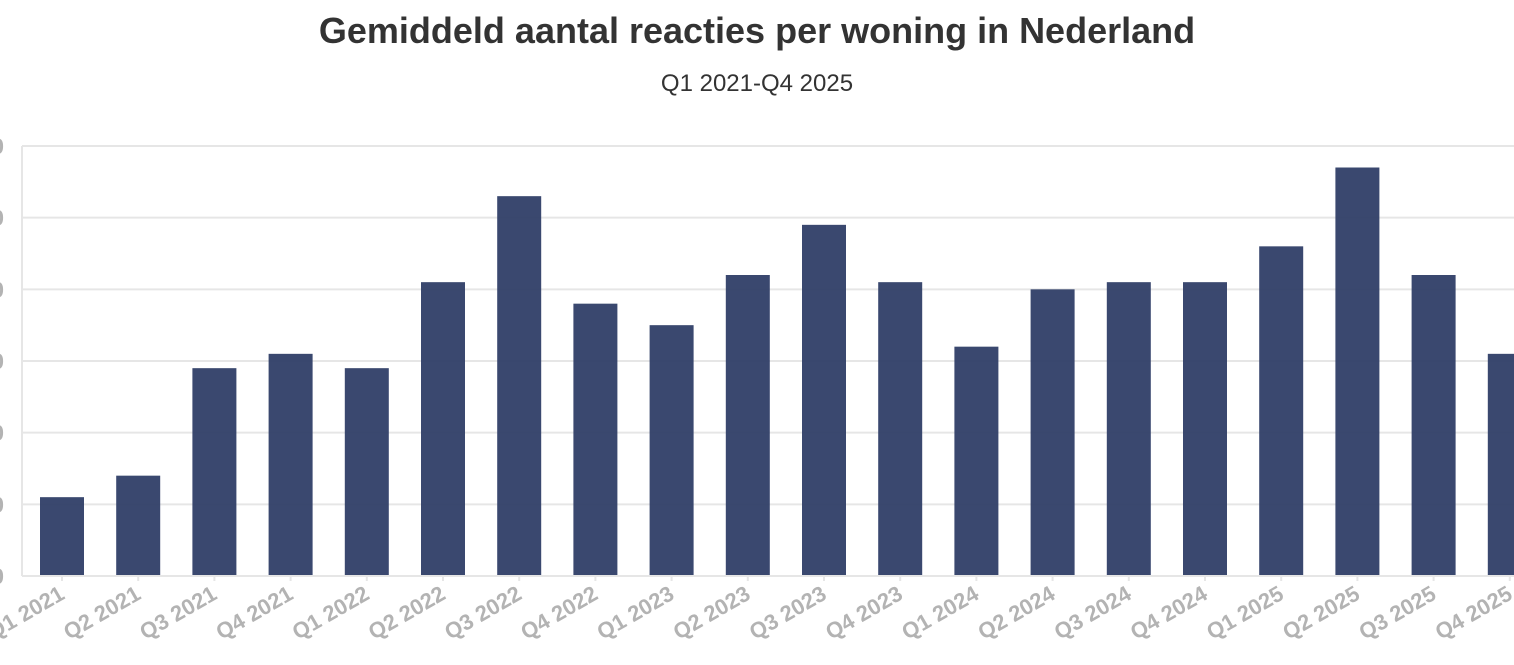 The image size is (1514, 665). I want to click on x-tick-label: Q2 2022, so click(407, 613).